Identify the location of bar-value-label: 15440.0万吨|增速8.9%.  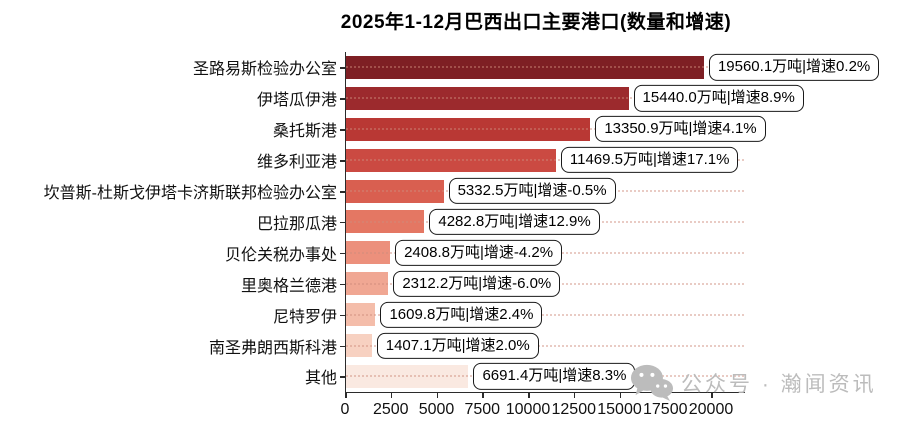
(718, 98).